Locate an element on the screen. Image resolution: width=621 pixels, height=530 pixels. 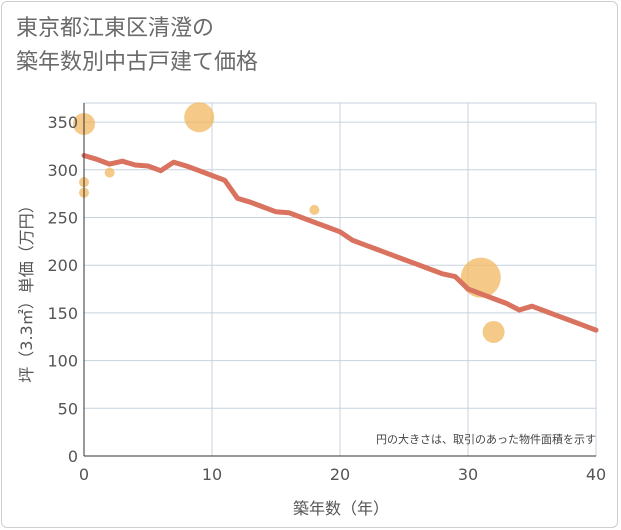
y-tick-label: 50 is located at coordinates (68, 408).